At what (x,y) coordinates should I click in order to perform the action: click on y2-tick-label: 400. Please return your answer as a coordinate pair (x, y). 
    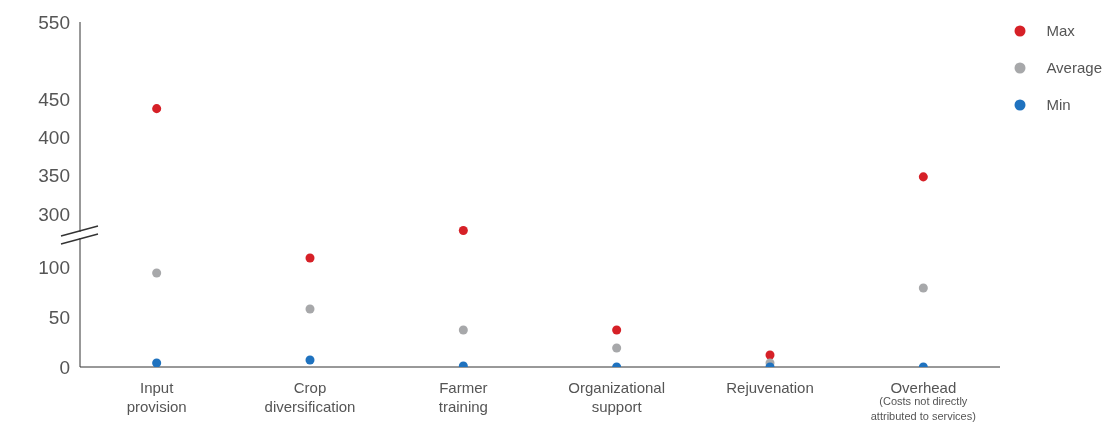
    Looking at the image, I should click on (54, 137).